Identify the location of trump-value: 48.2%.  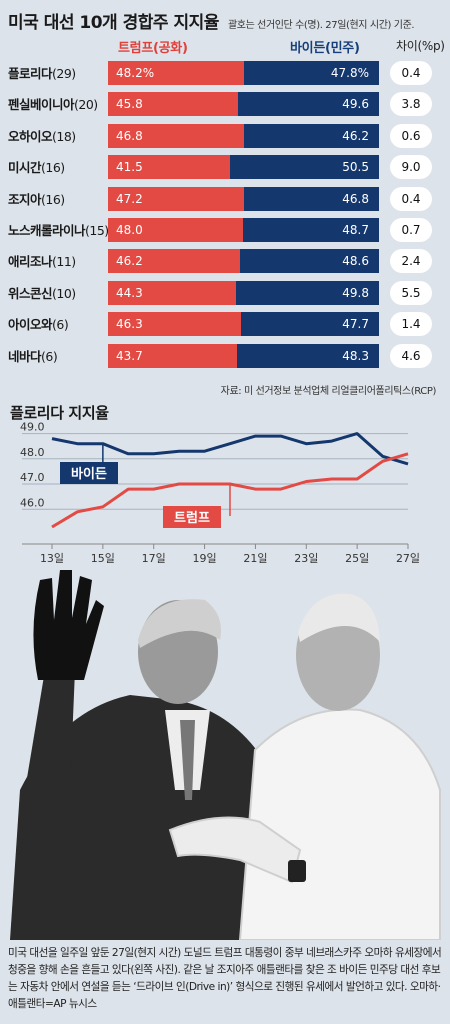
(135, 73).